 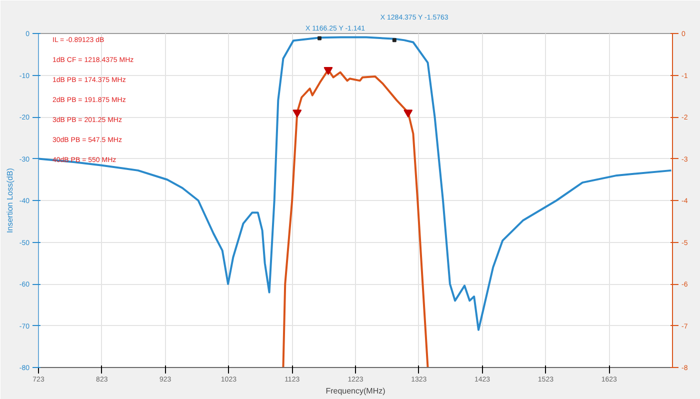 I want to click on y-axis-title: Insertion Loss(dB), so click(x=9, y=200).